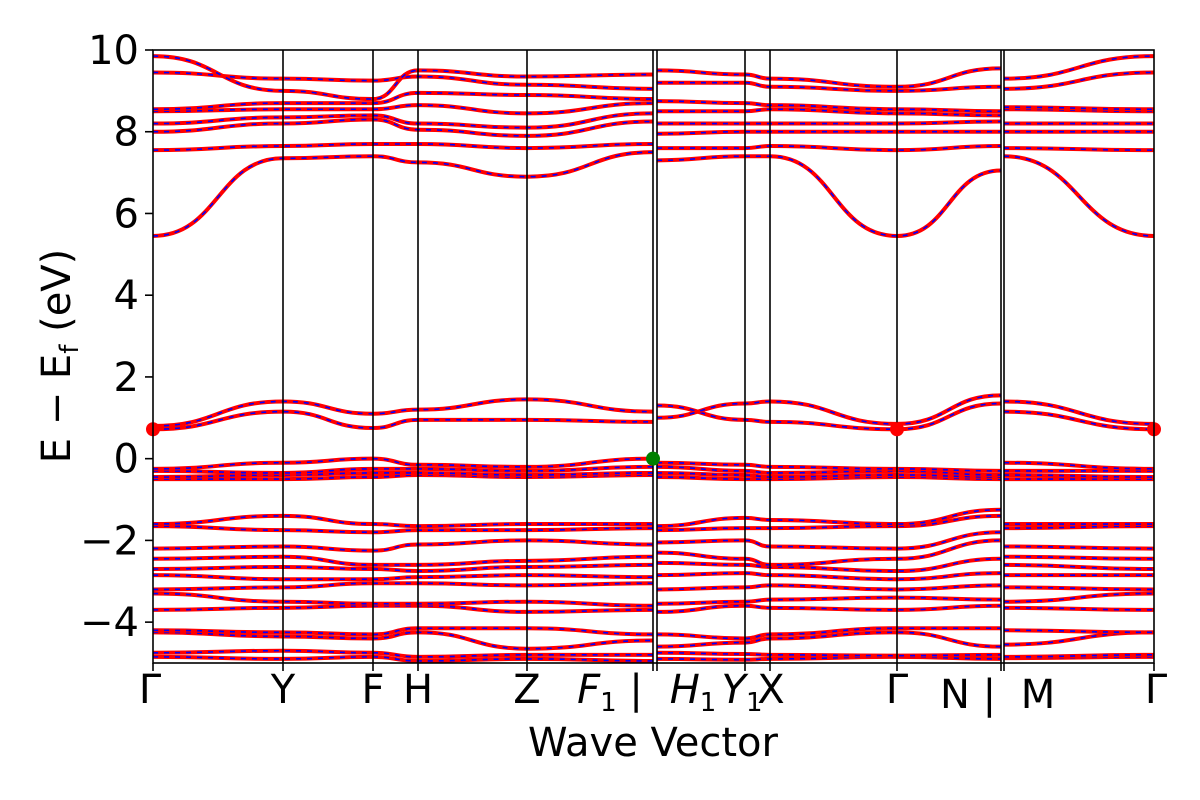 Image resolution: width=1200 pixels, height=800 pixels. What do you see at coordinates (283, 690) in the screenshot?
I see `x-tick-label: Y` at bounding box center [283, 690].